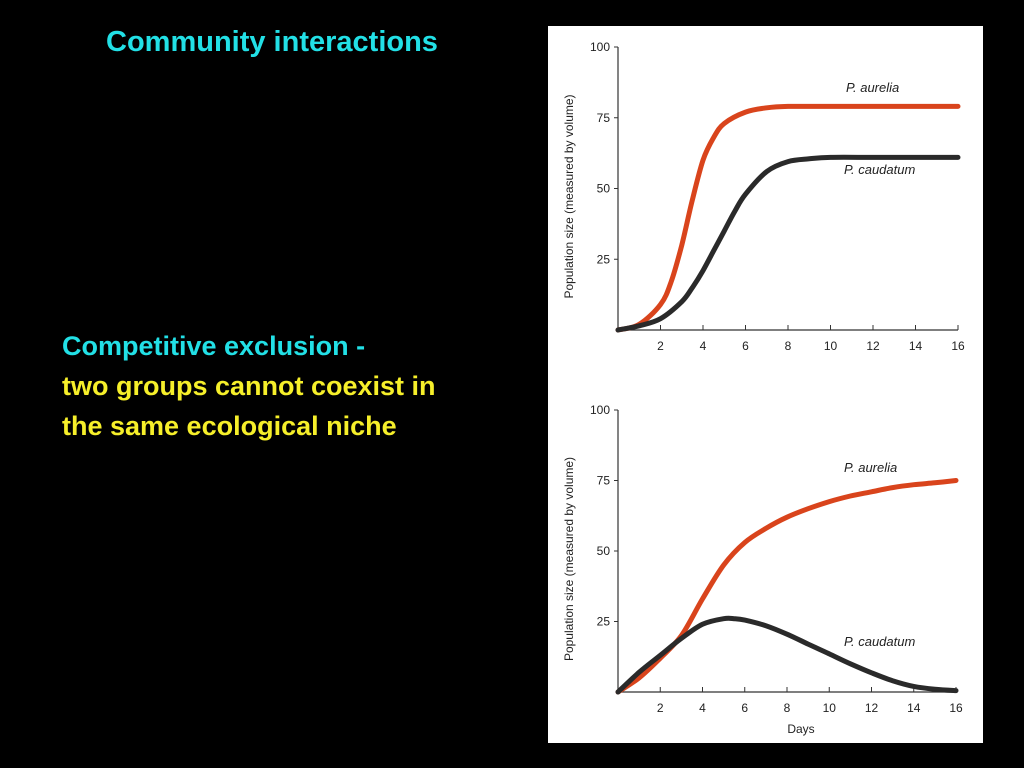 The height and width of the screenshot is (768, 1024). I want to click on chart1-x-tick-label: 4, so click(703, 346).